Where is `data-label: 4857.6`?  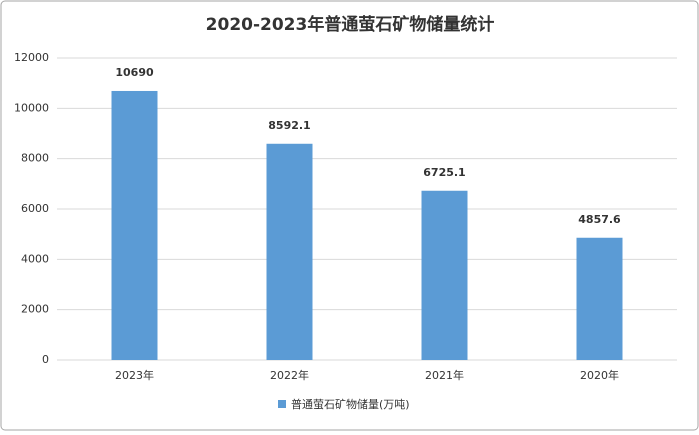
data-label: 4857.6 is located at coordinates (599, 219).